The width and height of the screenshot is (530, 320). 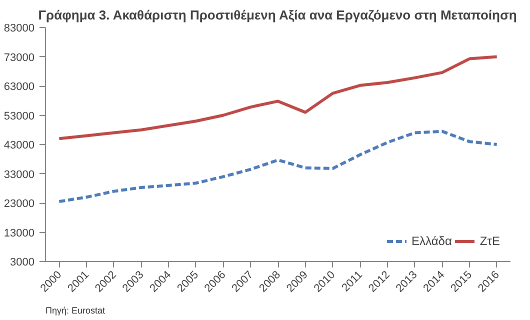 I want to click on chart-title: Γράφημα 3. Ακαθάριστη Προστιθέμενη Αξία ανα Εργαζόμενο στη Μεταποίηση, so click(x=277, y=15).